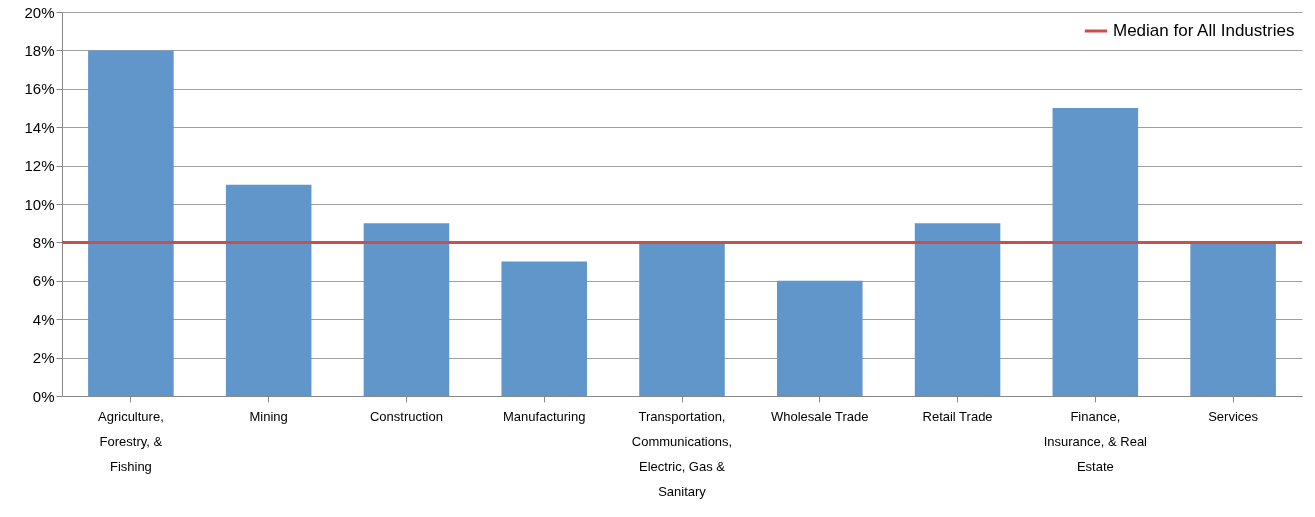  What do you see at coordinates (39, 127) in the screenshot?
I see `y-tick-label: 14%` at bounding box center [39, 127].